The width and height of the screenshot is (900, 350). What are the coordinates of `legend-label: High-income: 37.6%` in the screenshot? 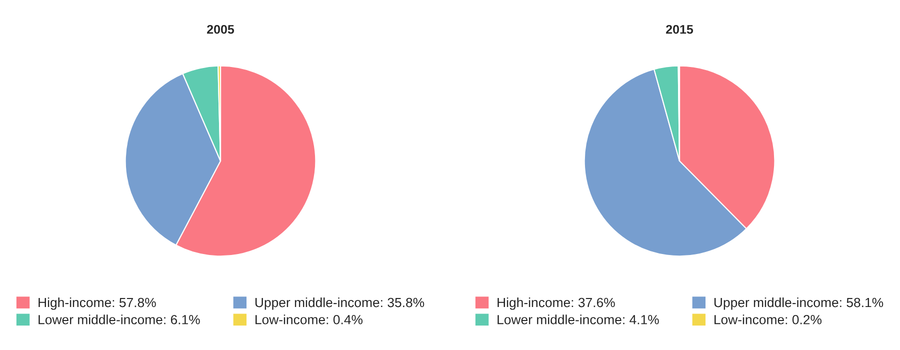 It's located at (556, 303).